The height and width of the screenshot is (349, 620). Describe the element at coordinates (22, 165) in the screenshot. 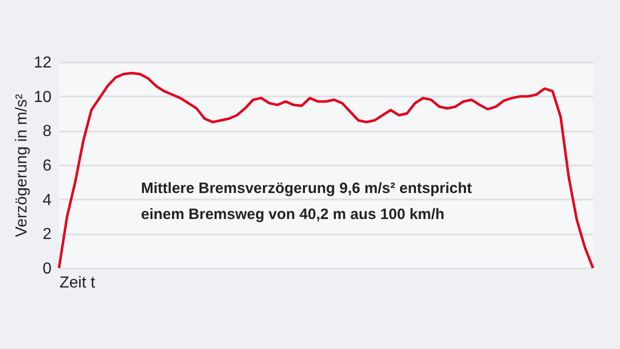

I see `y-axis-title: Verzögerung in m/s²` at that location.